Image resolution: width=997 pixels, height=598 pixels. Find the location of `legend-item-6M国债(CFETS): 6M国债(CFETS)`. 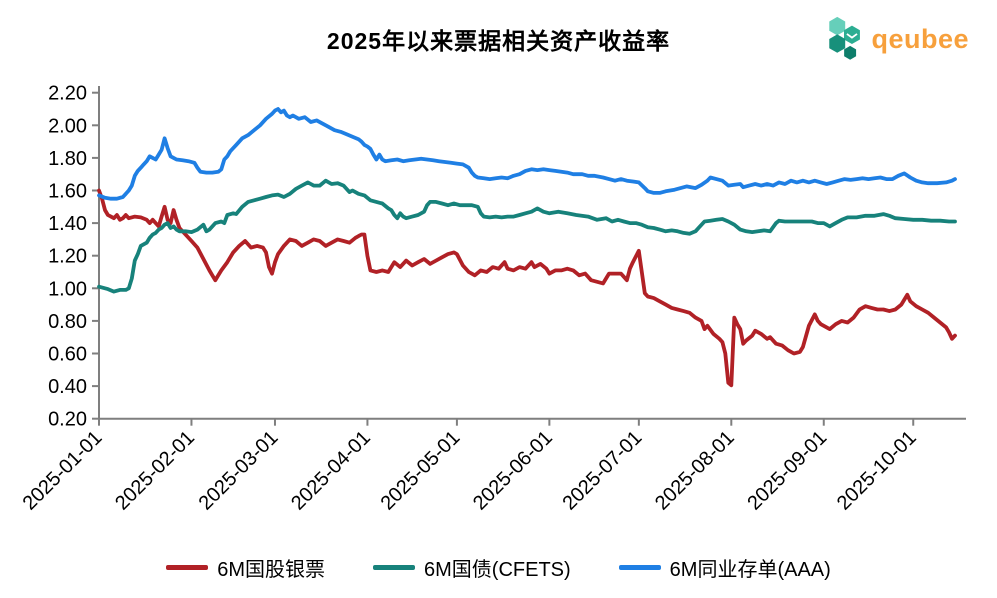

legend-item-6M国债(CFETS): 6M国债(CFETS) is located at coordinates (472, 567).